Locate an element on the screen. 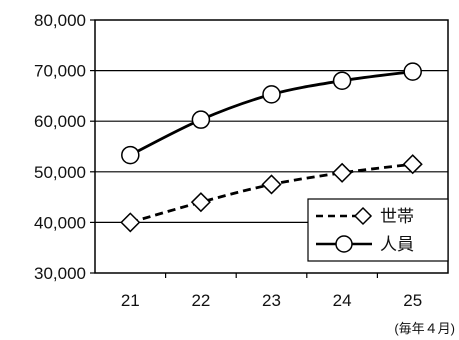 Image resolution: width=459 pixels, height=340 pixels. y-tick-label: 80,000 is located at coordinates (60, 20).